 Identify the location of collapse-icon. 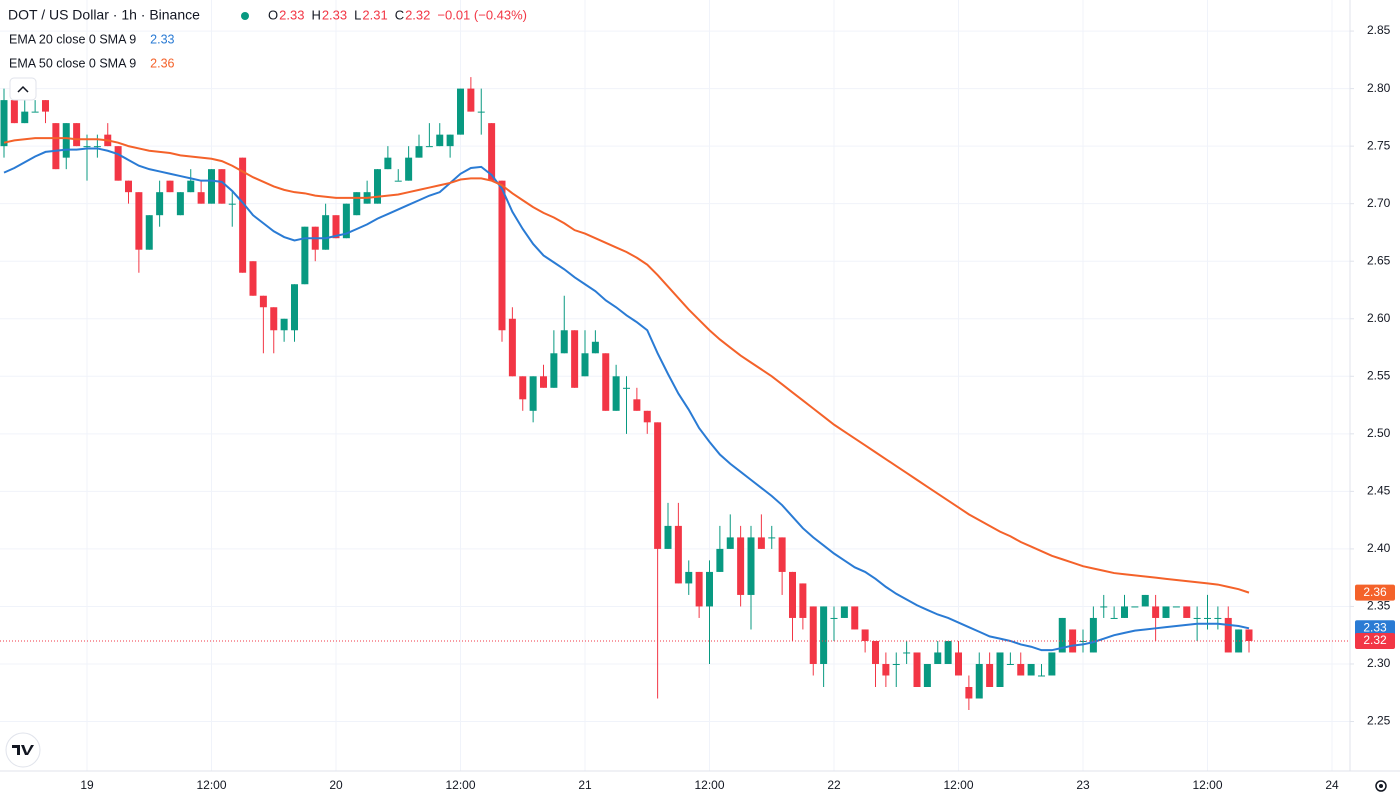
(23, 89).